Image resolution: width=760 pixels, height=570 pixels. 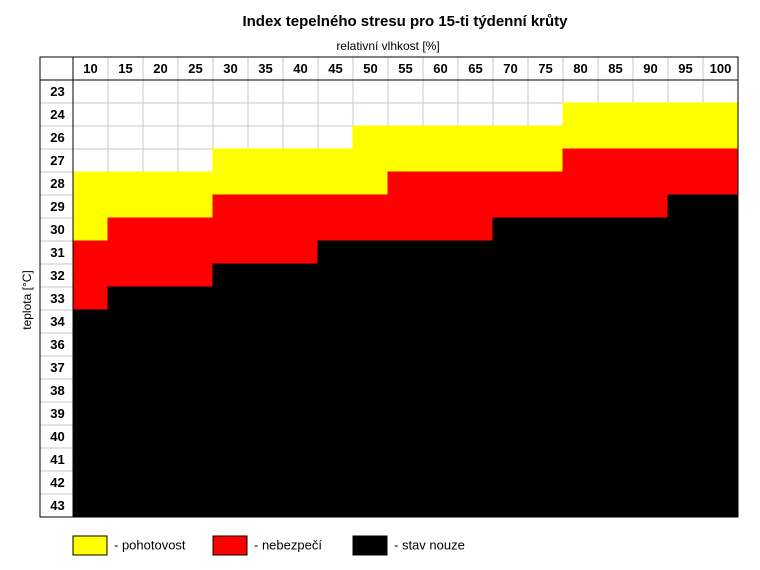 I want to click on row-label: 36, so click(x=57, y=344).